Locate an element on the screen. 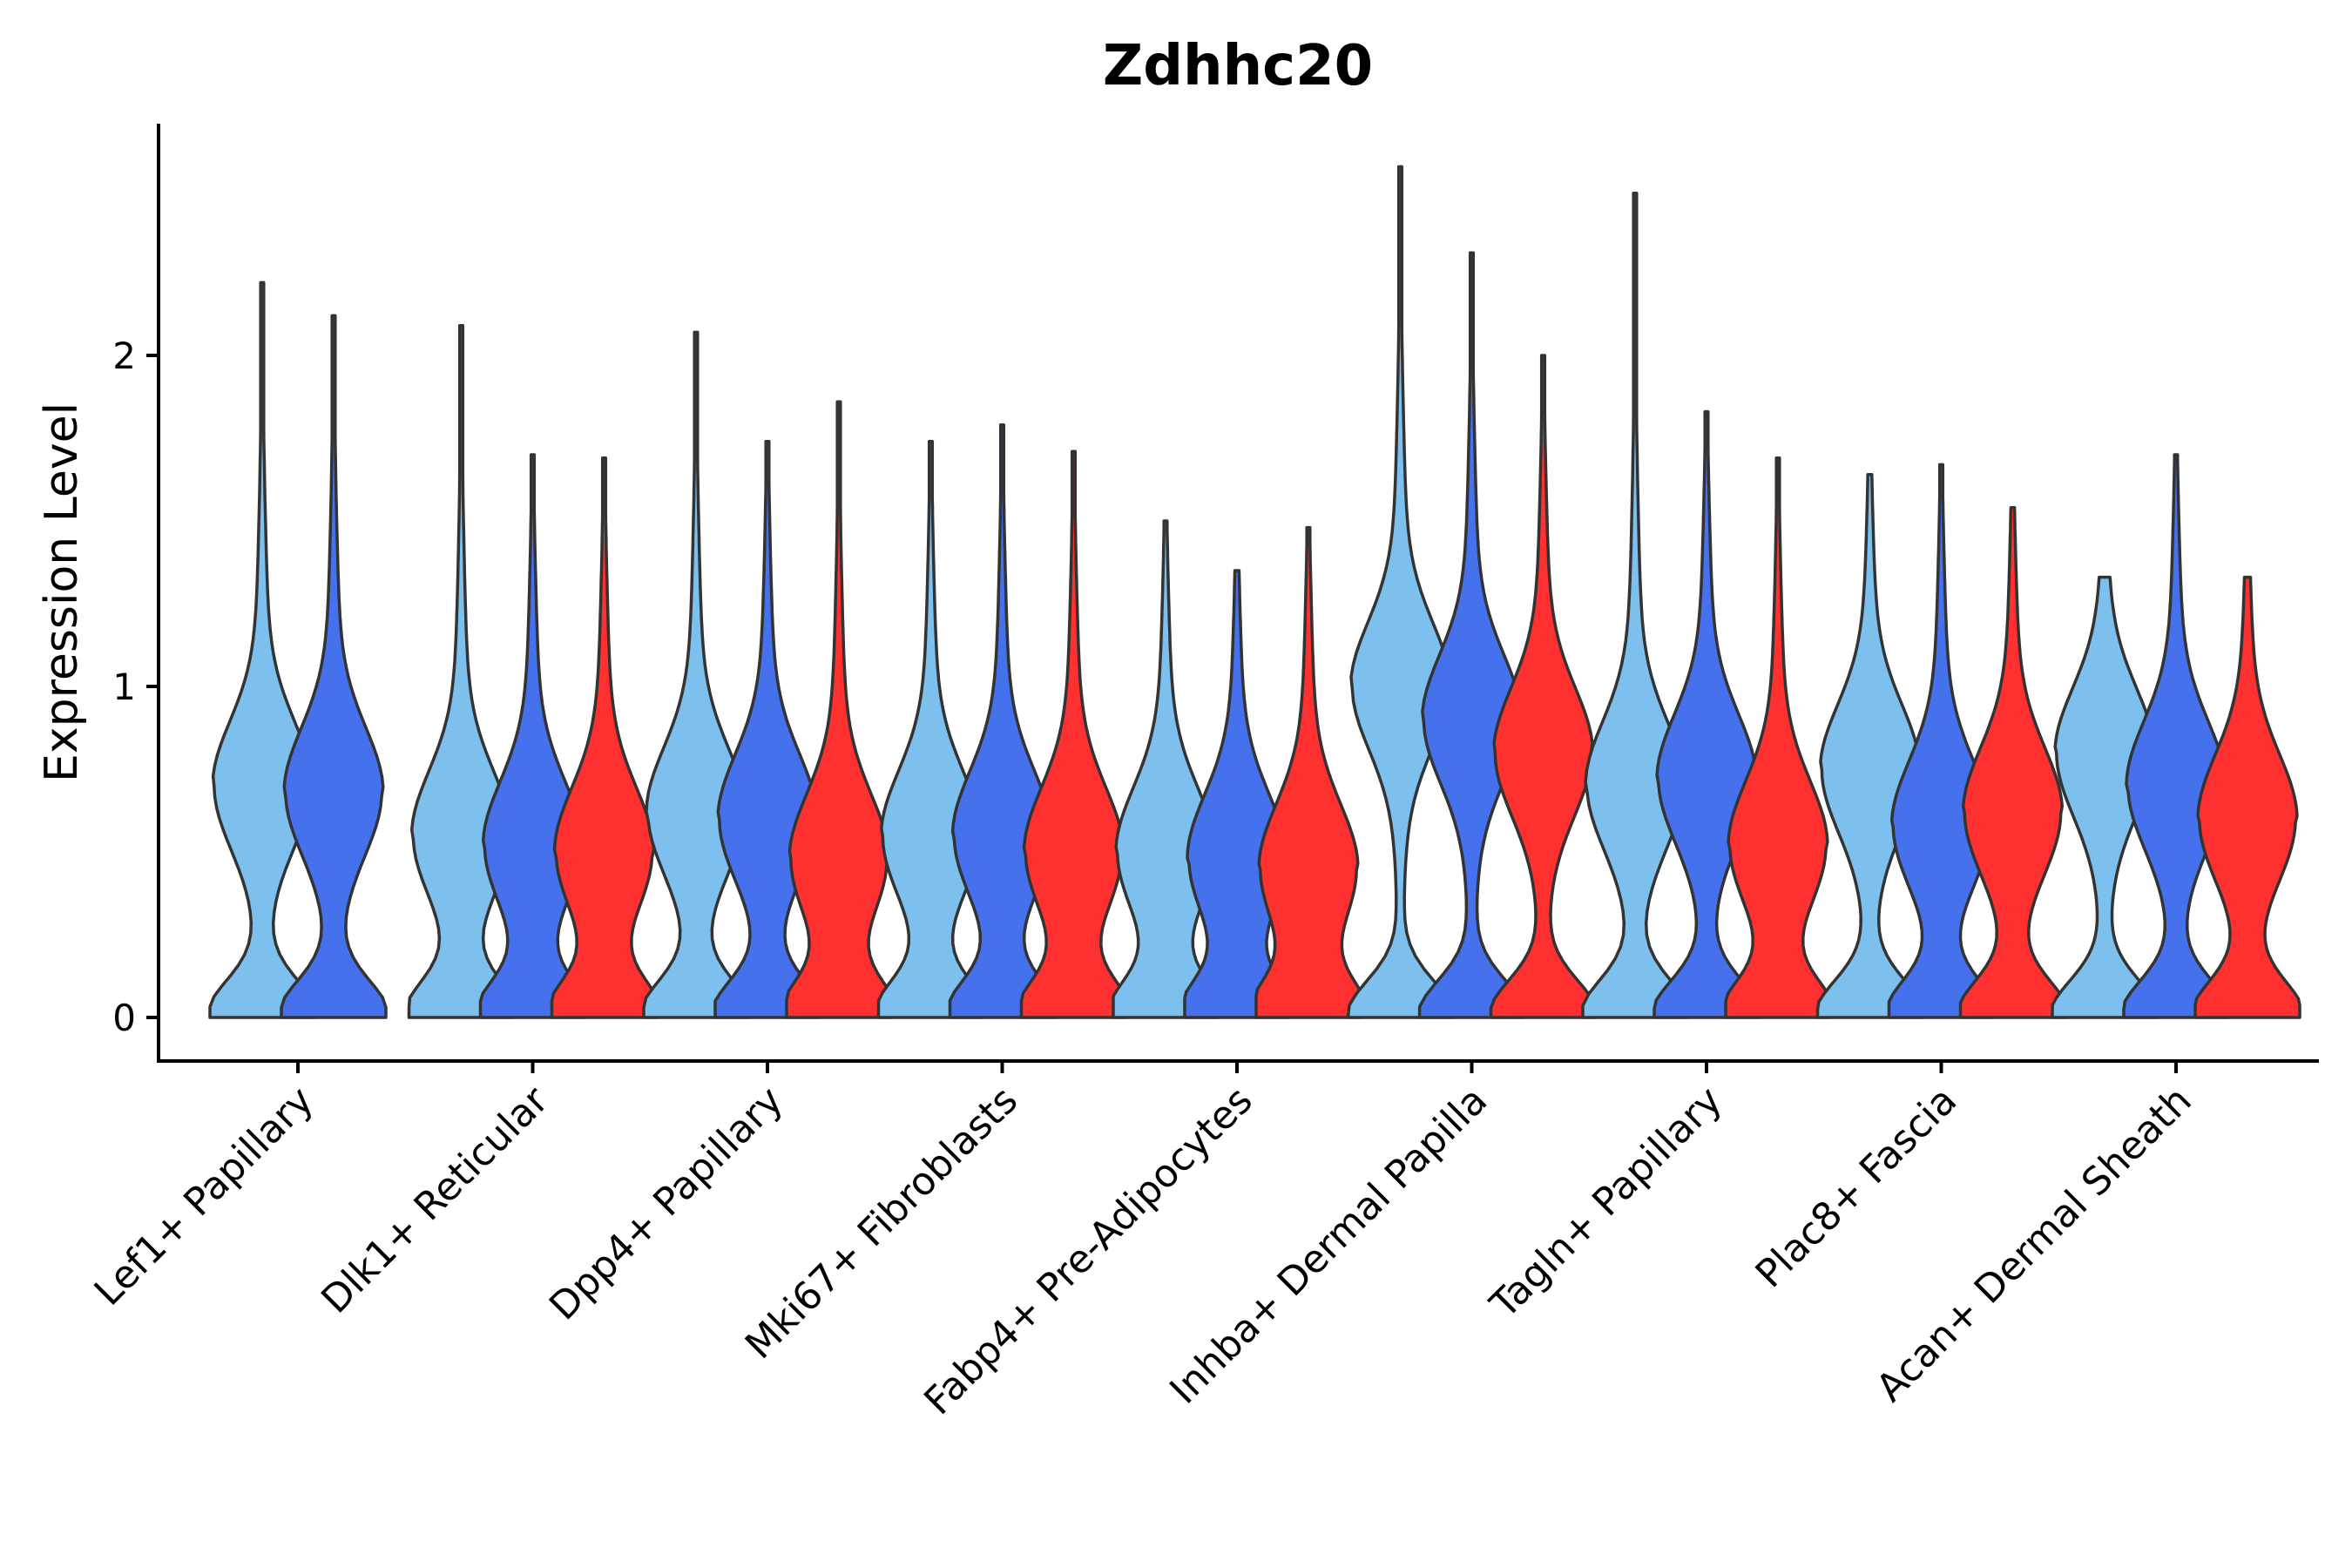  y-axis-label: Expression Level is located at coordinates (62, 592).